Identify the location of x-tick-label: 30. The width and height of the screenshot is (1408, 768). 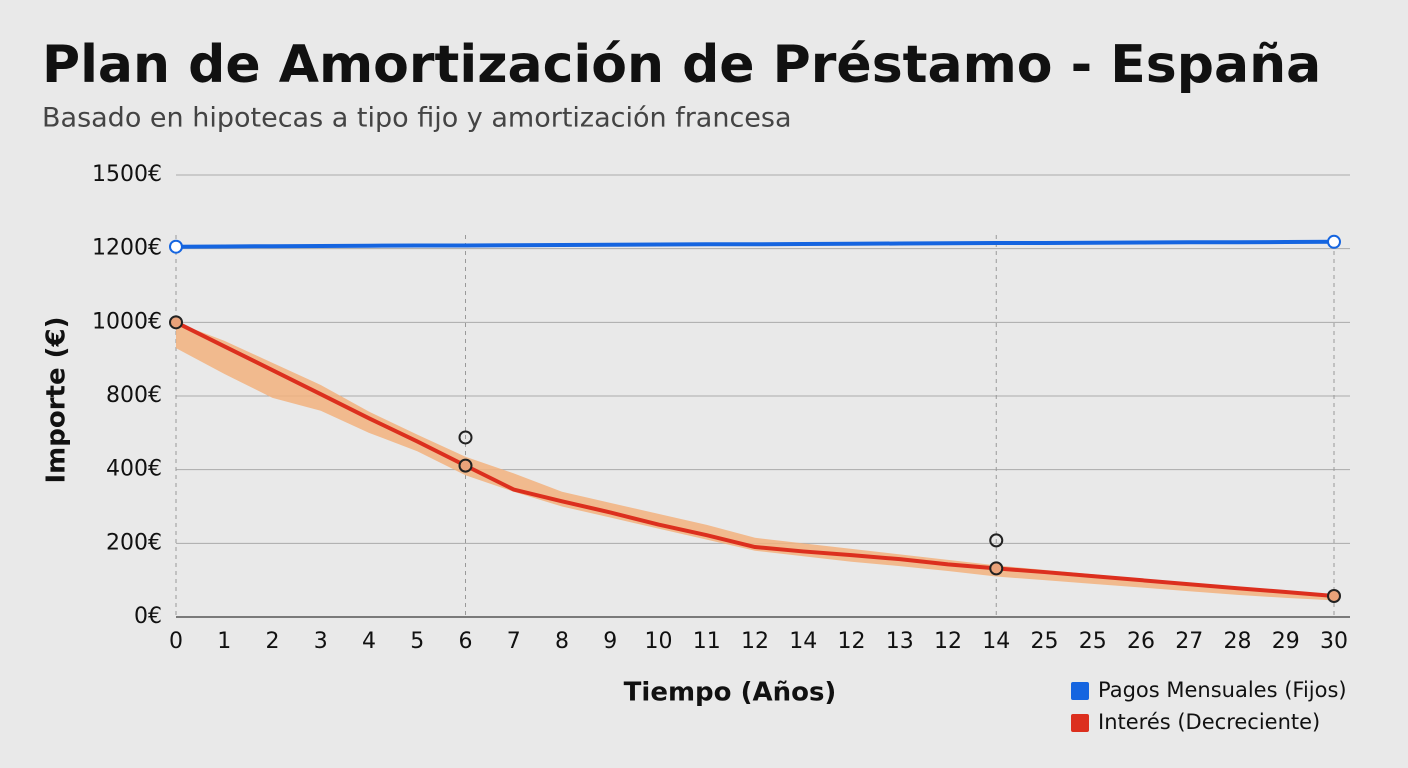
(1334, 641).